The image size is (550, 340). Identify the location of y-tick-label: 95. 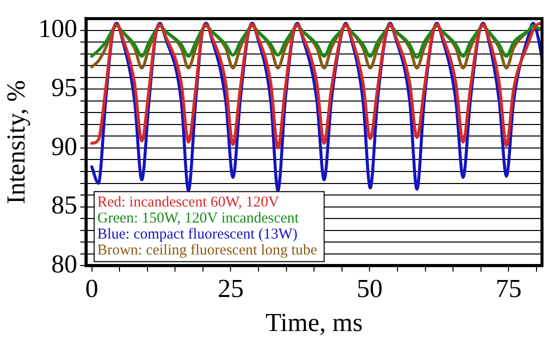
(64, 87).